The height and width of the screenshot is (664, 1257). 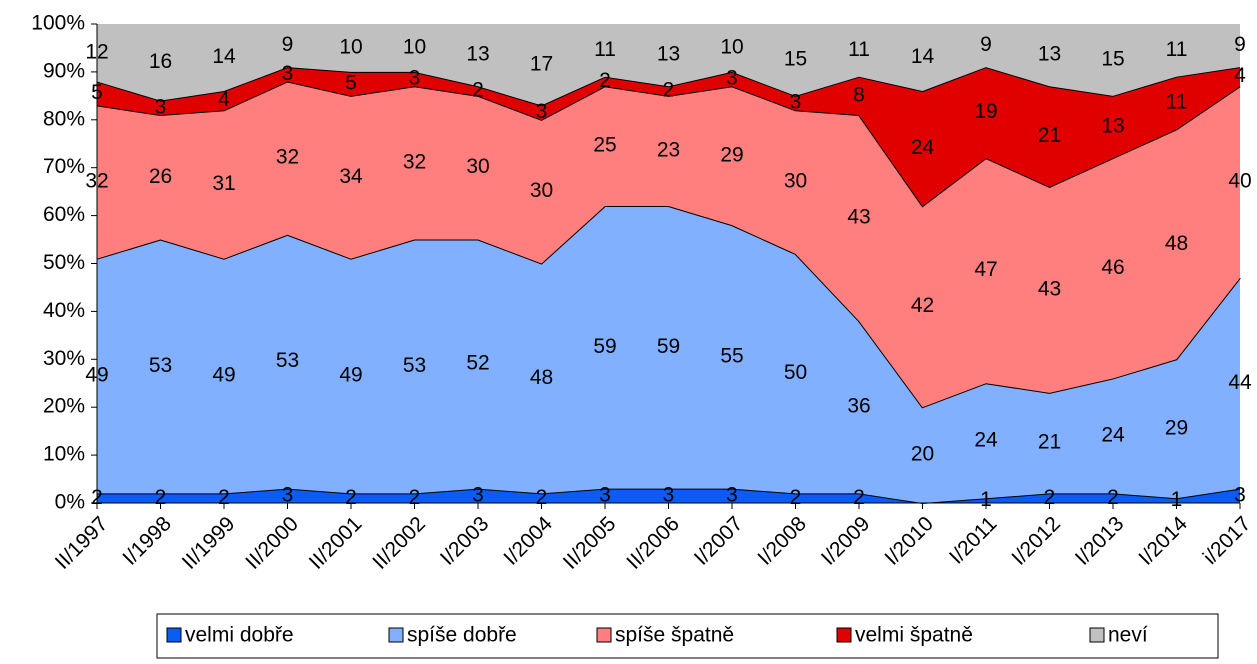 I want to click on x-tick-label: II/2002, so click(x=399, y=543).